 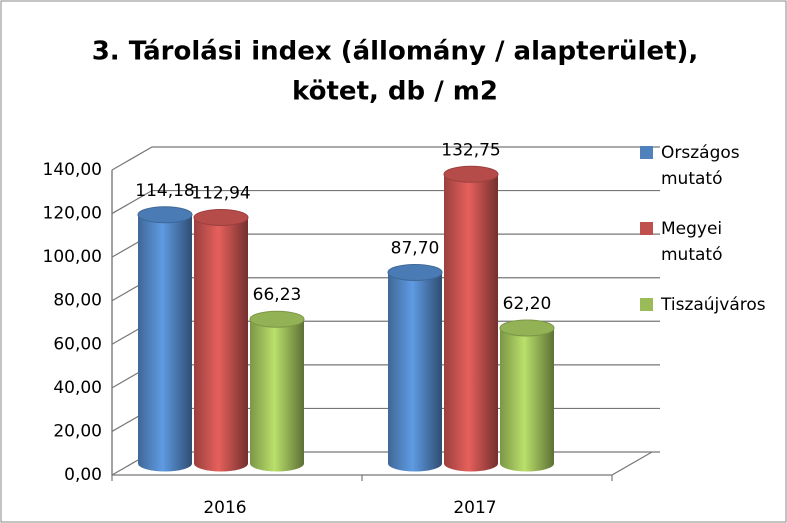 I want to click on legend-label: Tiszaújváros, so click(x=713, y=305).